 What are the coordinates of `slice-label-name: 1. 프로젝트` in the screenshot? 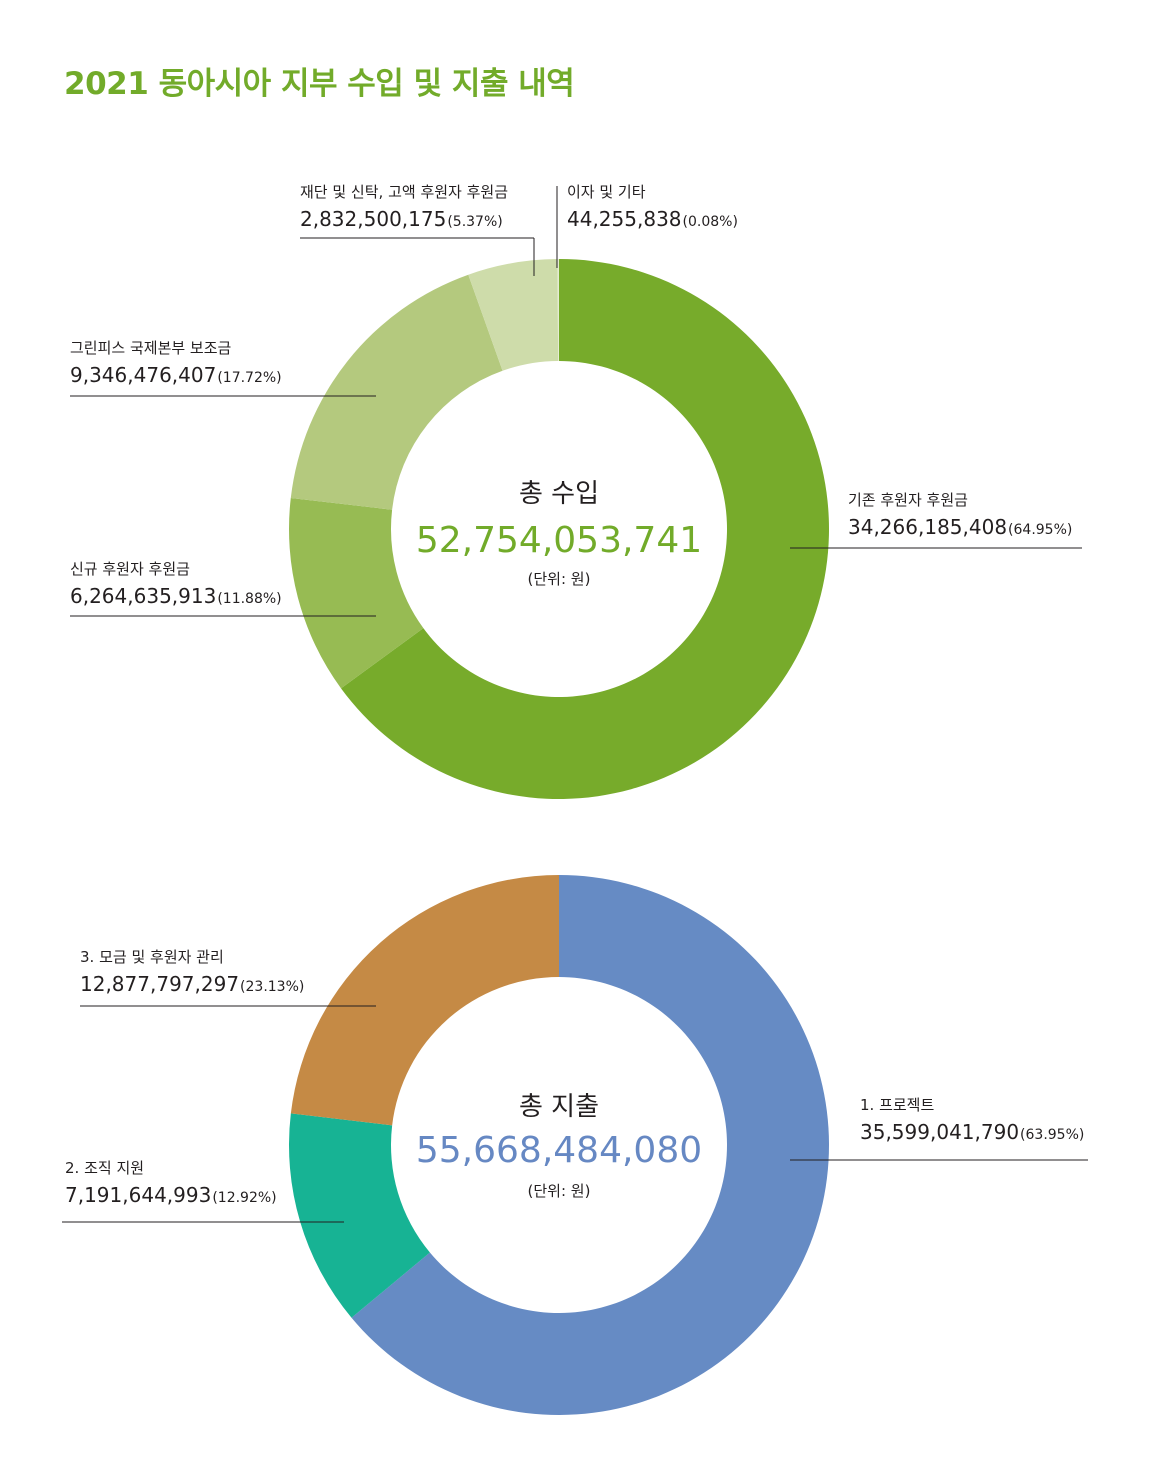 It's located at (897, 1105).